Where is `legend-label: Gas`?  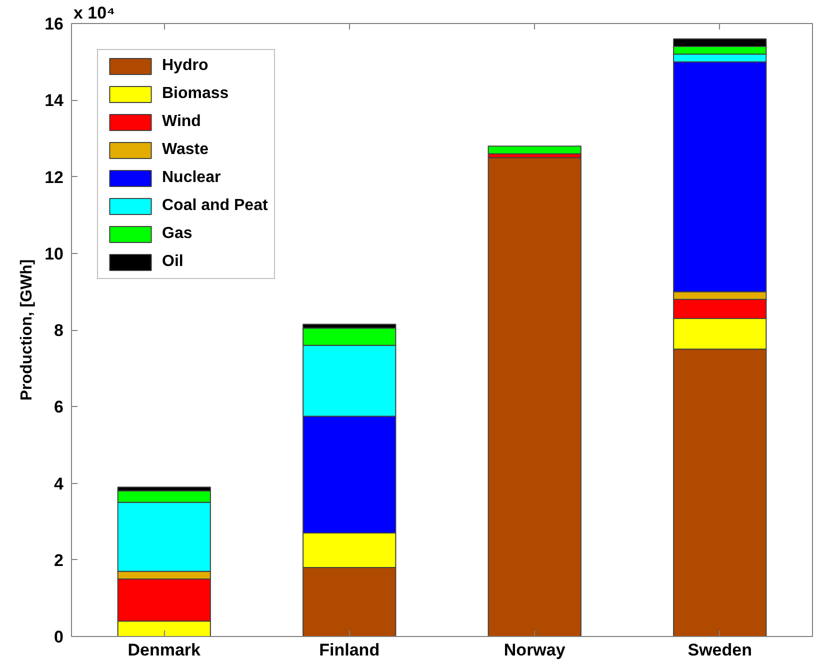
legend-label: Gas is located at coordinates (177, 234).